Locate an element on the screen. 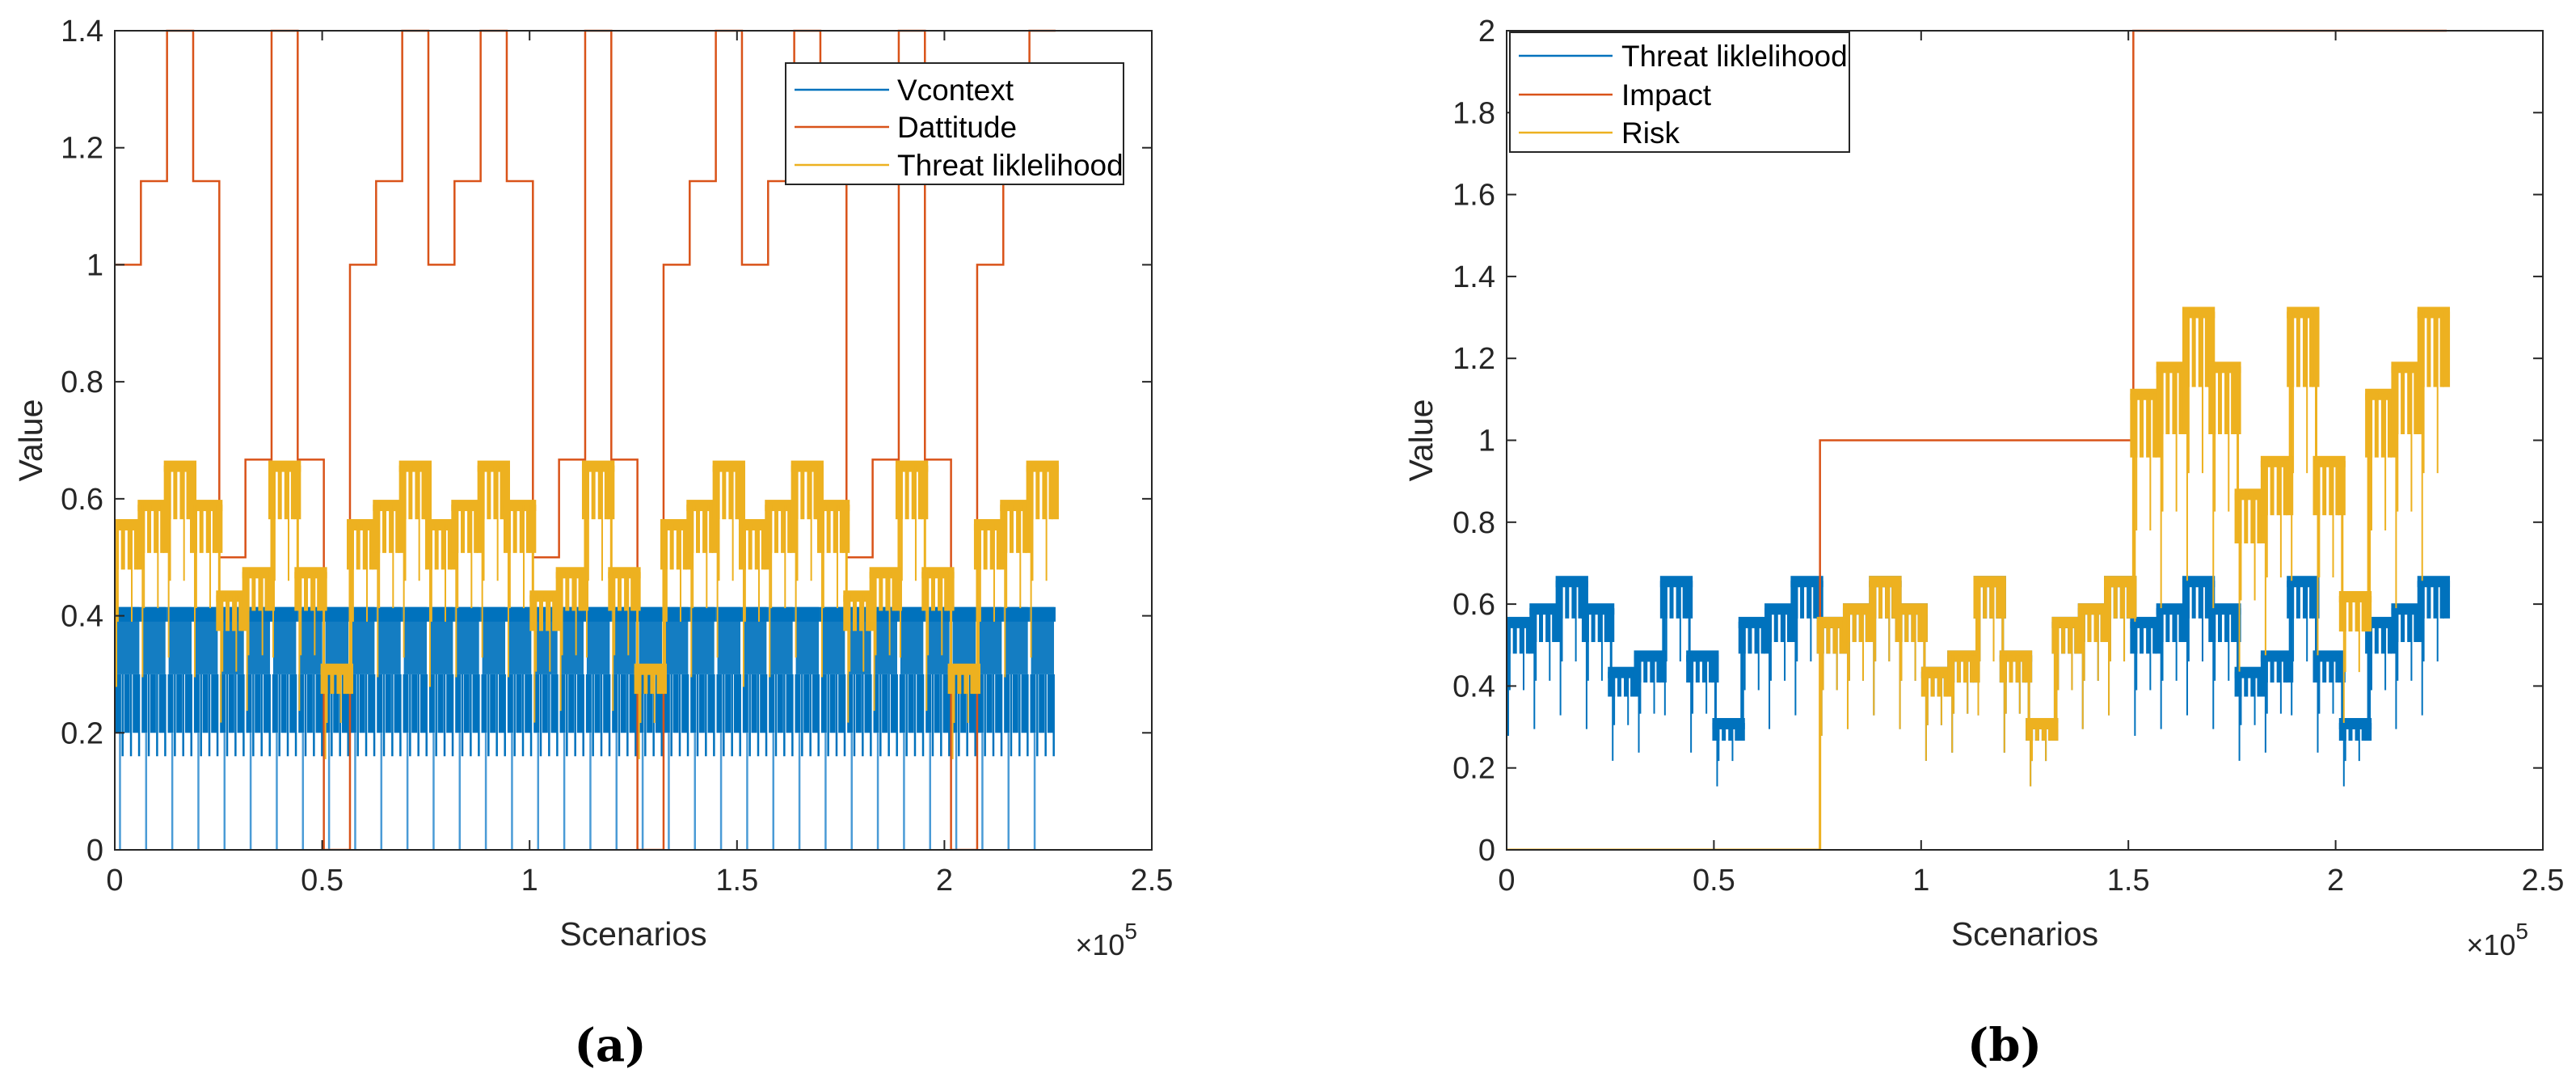  y-tick-label: 0.4 is located at coordinates (1473, 686).